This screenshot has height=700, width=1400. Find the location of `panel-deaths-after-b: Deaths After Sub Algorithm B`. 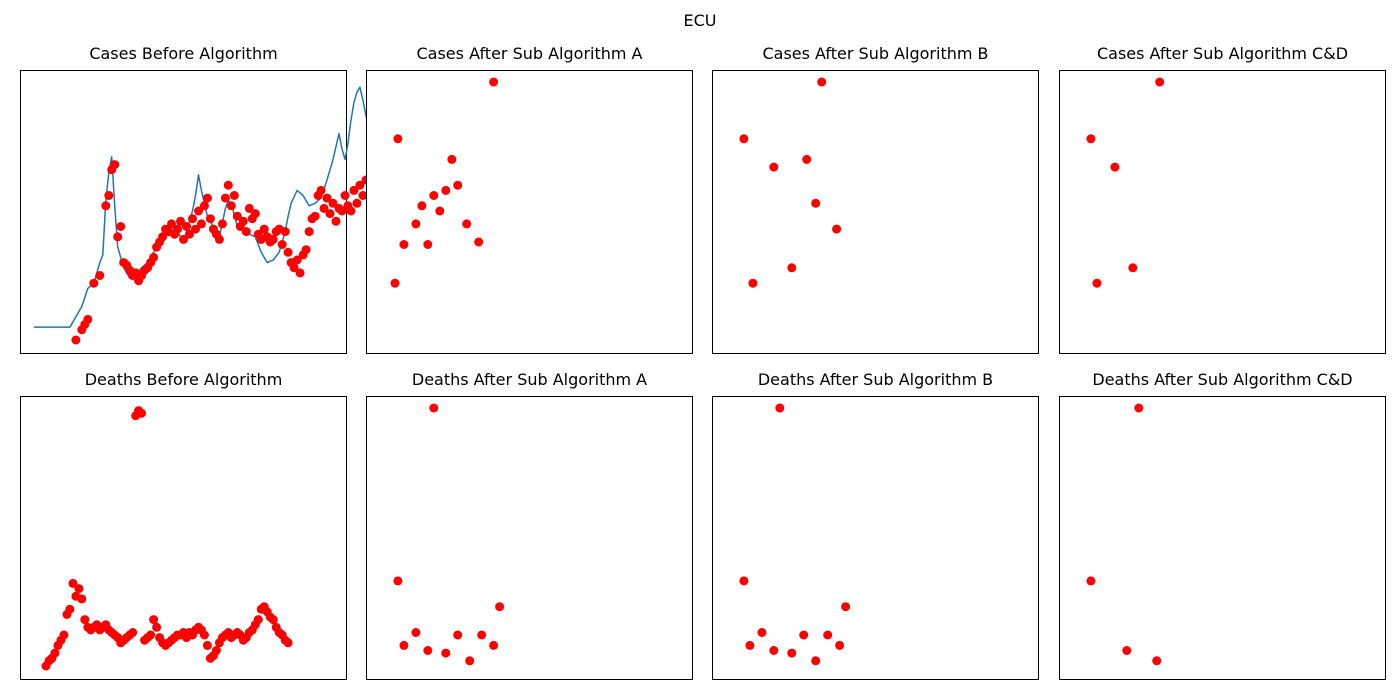

panel-deaths-after-b: Deaths After Sub Algorithm B is located at coordinates (875, 525).